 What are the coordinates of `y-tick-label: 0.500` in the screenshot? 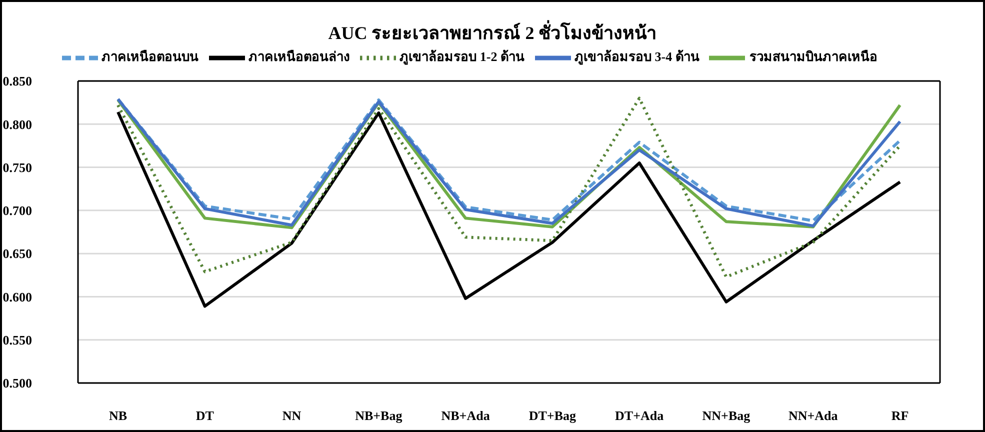 It's located at (17, 383).